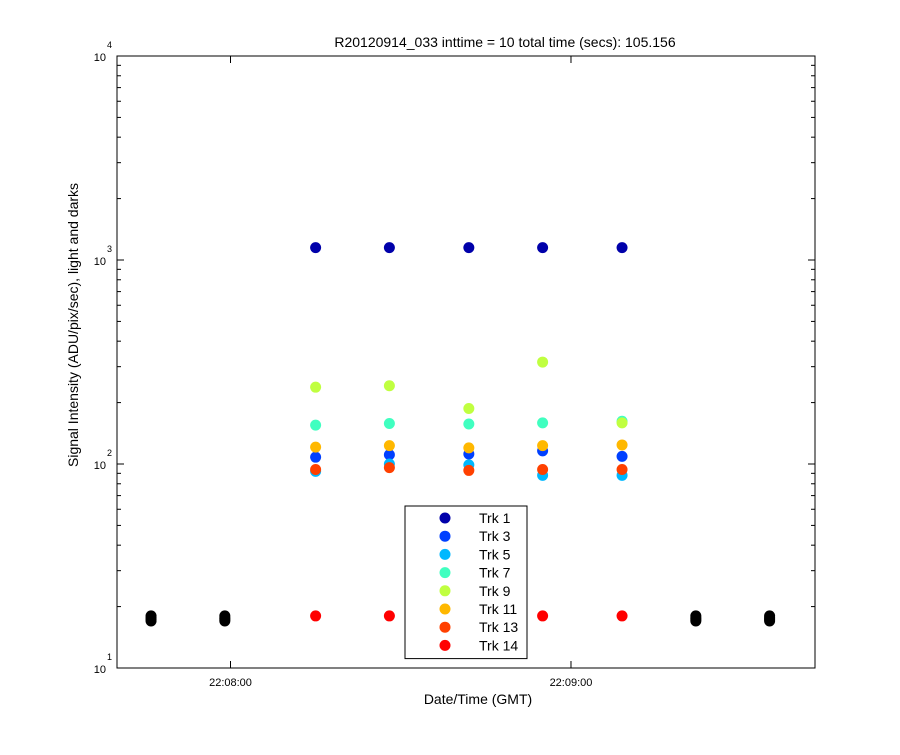 The image size is (900, 755). I want to click on legend-label: Trk 5, so click(495, 554).